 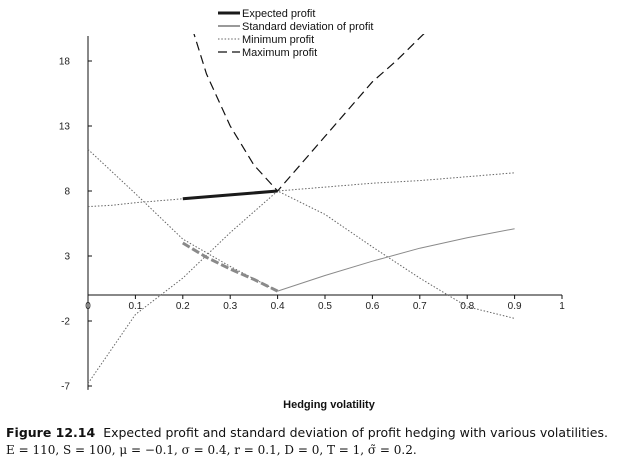 I want to click on x-tick-label: 1, so click(x=562, y=306).